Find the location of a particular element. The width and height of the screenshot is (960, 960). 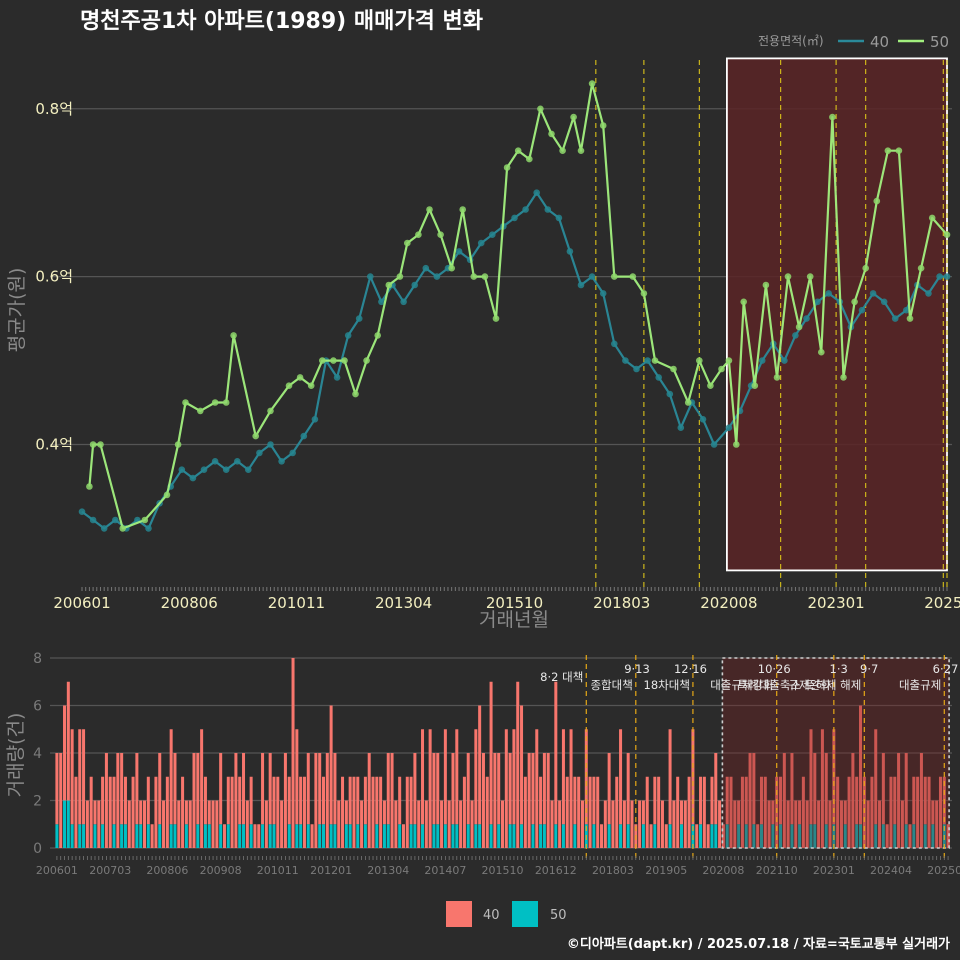

volume-x-tick-12: 202008 is located at coordinates (723, 870).